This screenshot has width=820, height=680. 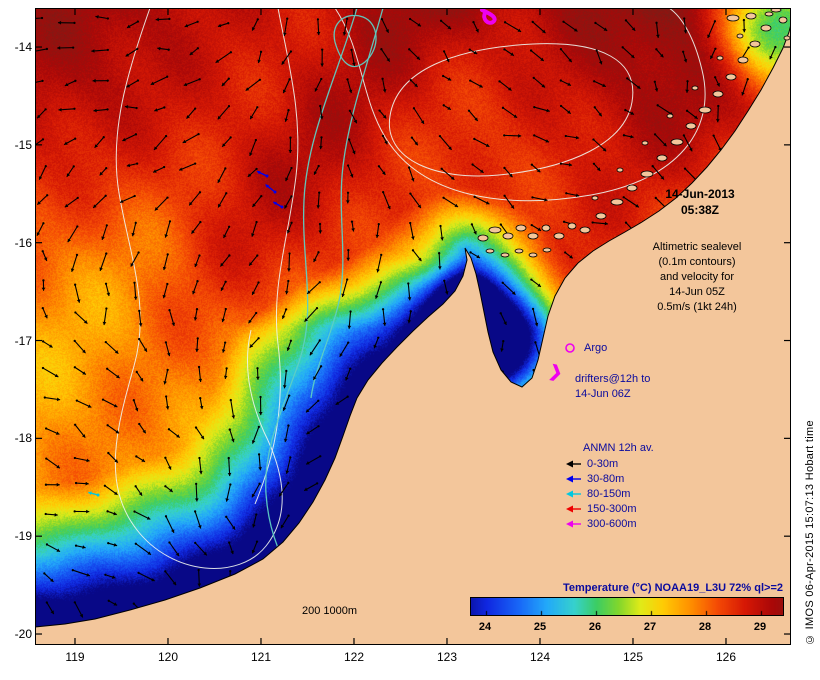 What do you see at coordinates (603, 463) in the screenshot?
I see `depth-range-label: 0-30m` at bounding box center [603, 463].